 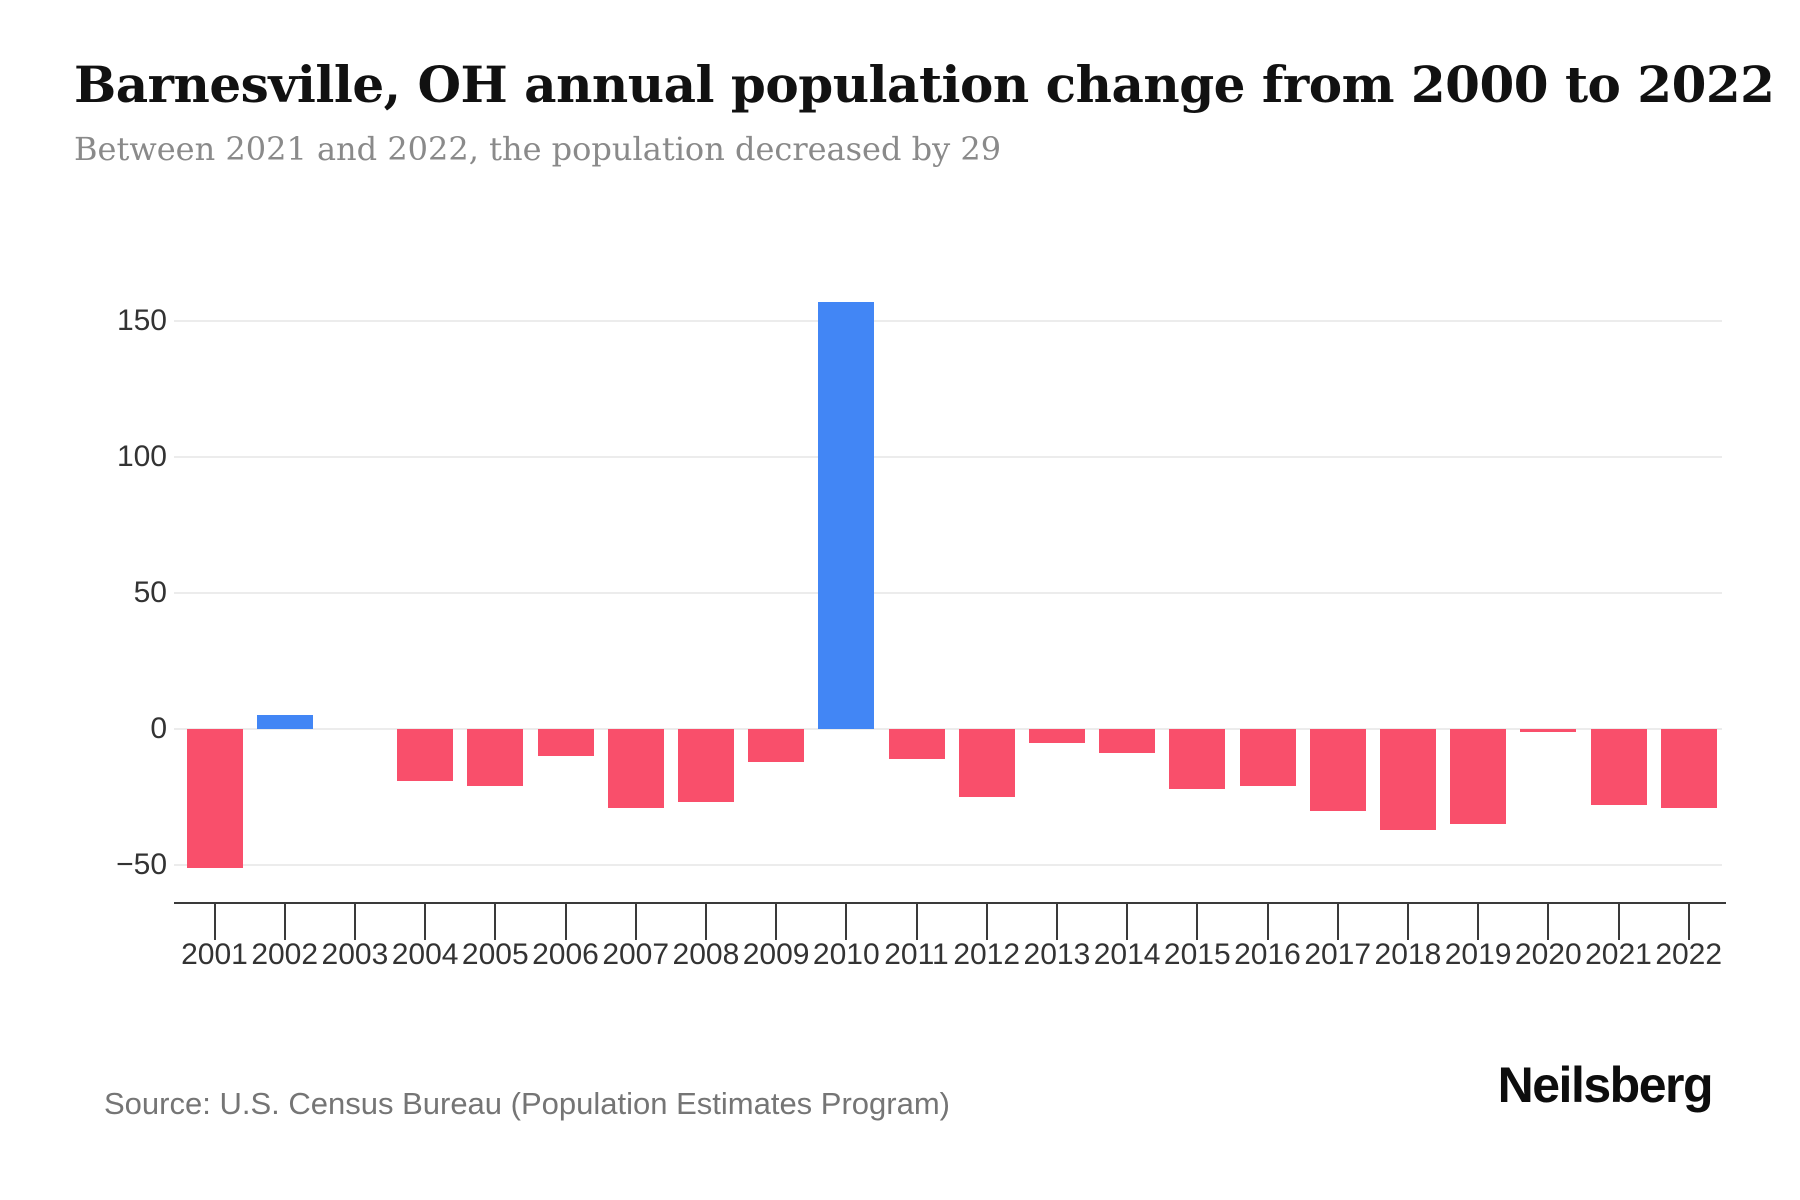 What do you see at coordinates (214, 954) in the screenshot?
I see `x-axis-tick-label: 2001` at bounding box center [214, 954].